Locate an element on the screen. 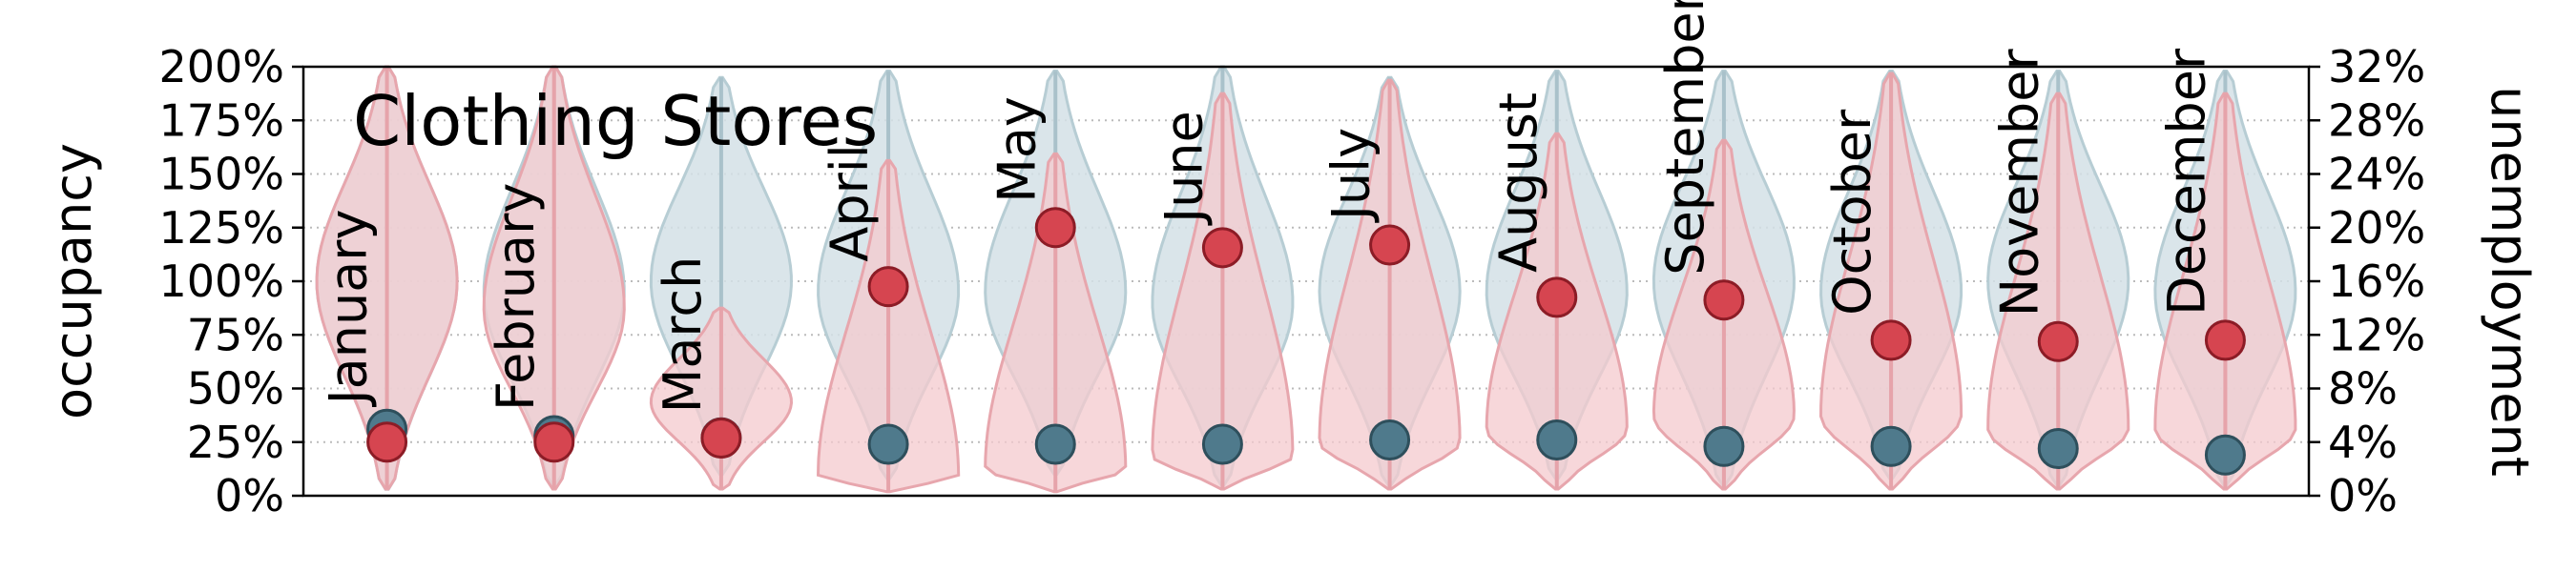 The width and height of the screenshot is (2576, 572). right-tick-label: 8% is located at coordinates (2363, 389).